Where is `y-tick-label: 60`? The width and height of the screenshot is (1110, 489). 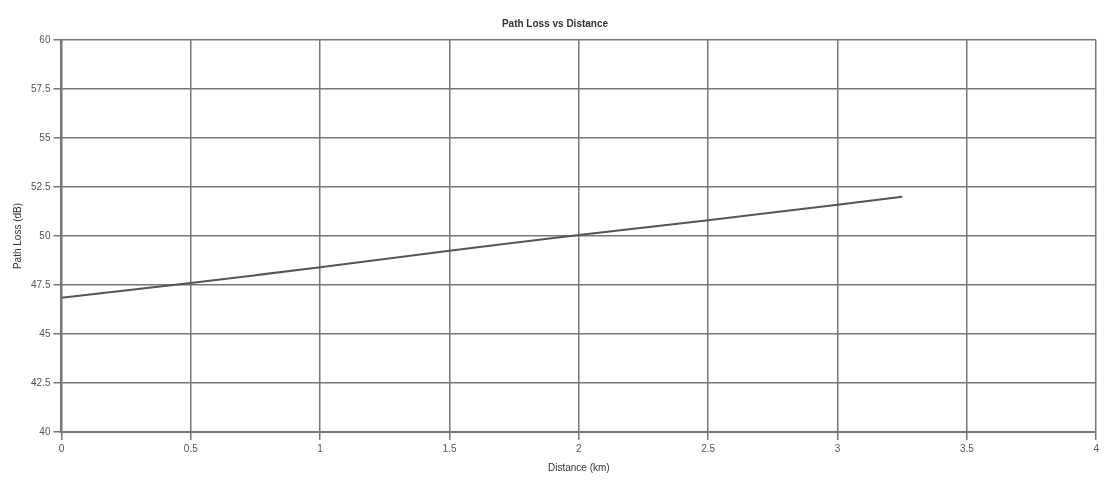
y-tick-label: 60 is located at coordinates (45, 39).